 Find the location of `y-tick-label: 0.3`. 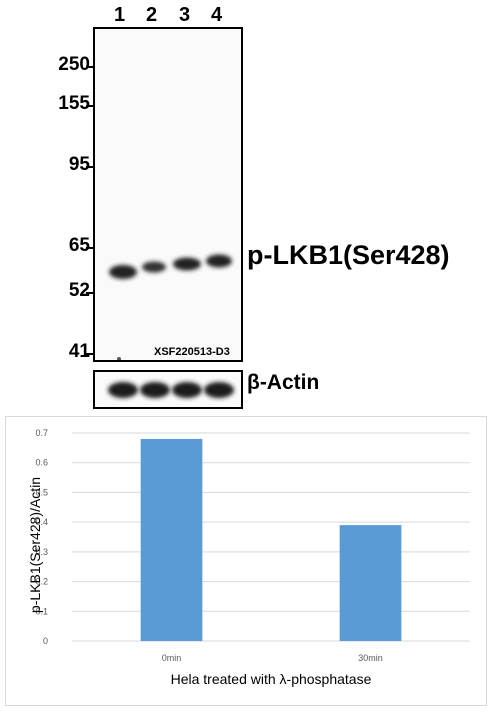

y-tick-label: 0.3 is located at coordinates (41, 552).